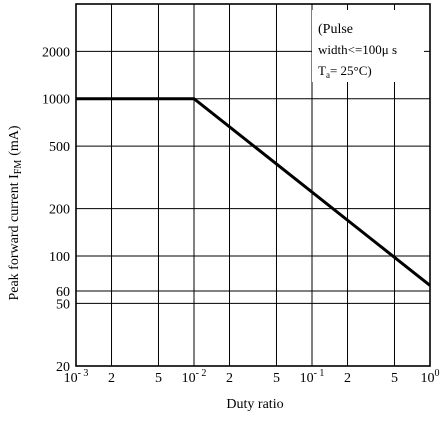 The image size is (446, 421). Describe the element at coordinates (335, 29) in the screenshot. I see `annotation-line-1: (Pulse` at that location.